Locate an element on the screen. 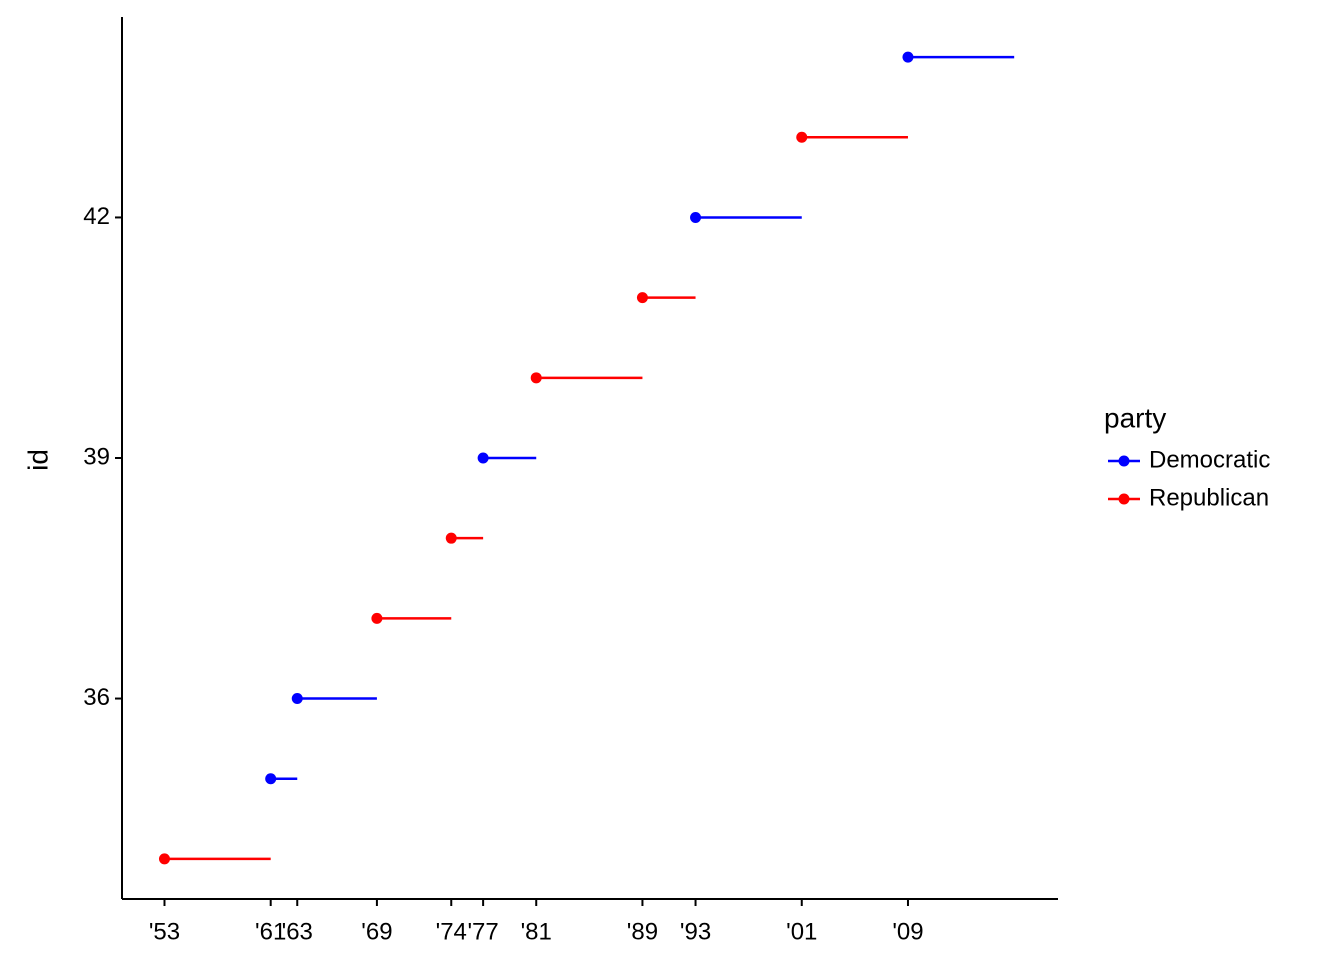 The height and width of the screenshot is (960, 1344). x-tick-label: '77 is located at coordinates (482, 931).